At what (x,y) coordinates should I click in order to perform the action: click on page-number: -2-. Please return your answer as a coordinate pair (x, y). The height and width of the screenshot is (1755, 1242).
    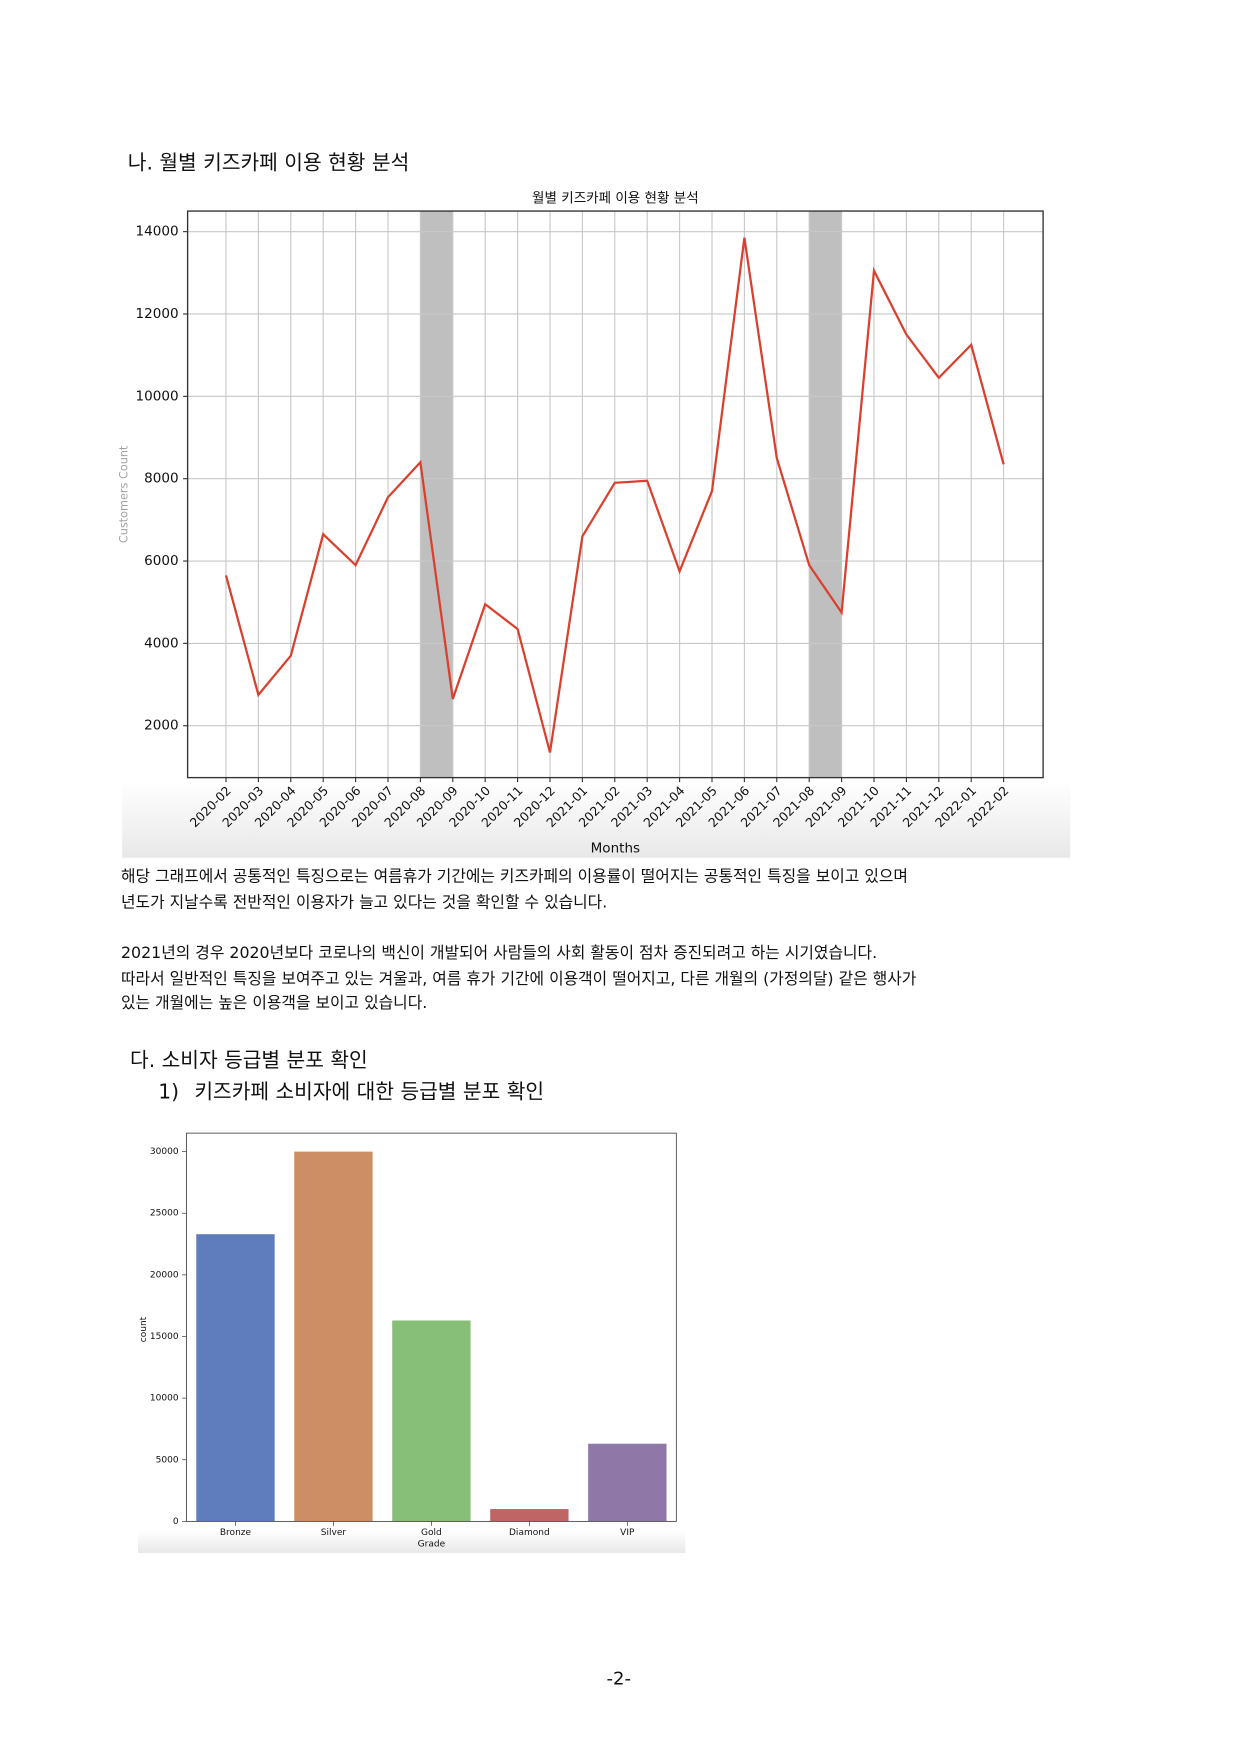
    Looking at the image, I should click on (618, 1678).